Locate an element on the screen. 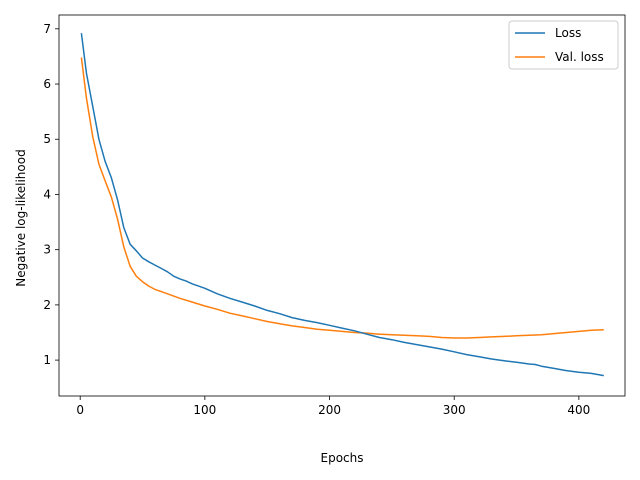 This screenshot has height=480, width=640. y-tick-label: 2 is located at coordinates (47, 305).